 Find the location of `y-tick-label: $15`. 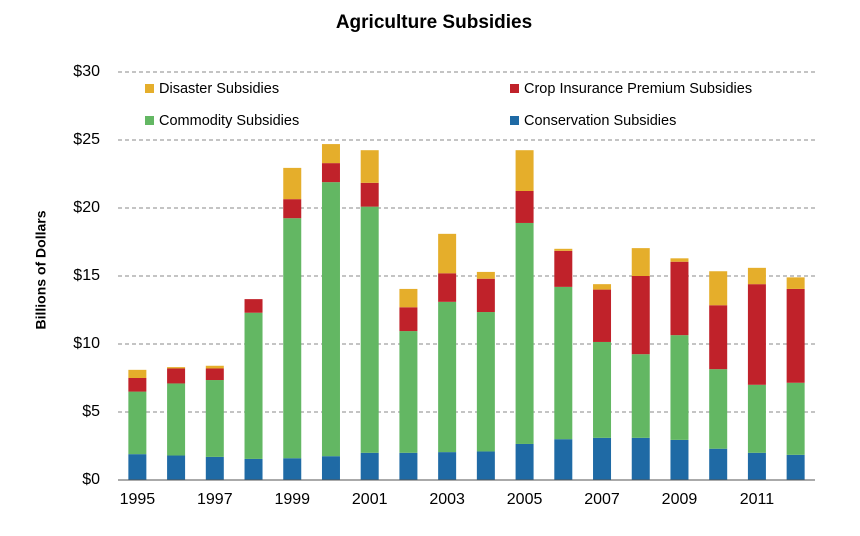

y-tick-label: $15 is located at coordinates (86, 275).